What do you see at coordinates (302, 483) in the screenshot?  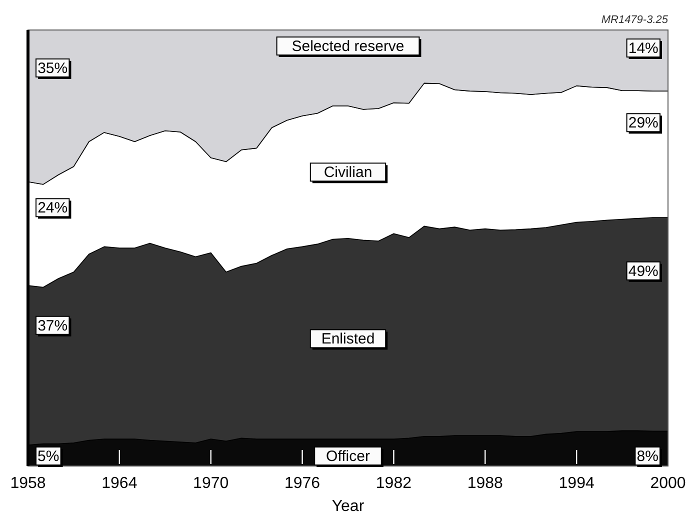 I see `x-tick-label: 1976` at bounding box center [302, 483].